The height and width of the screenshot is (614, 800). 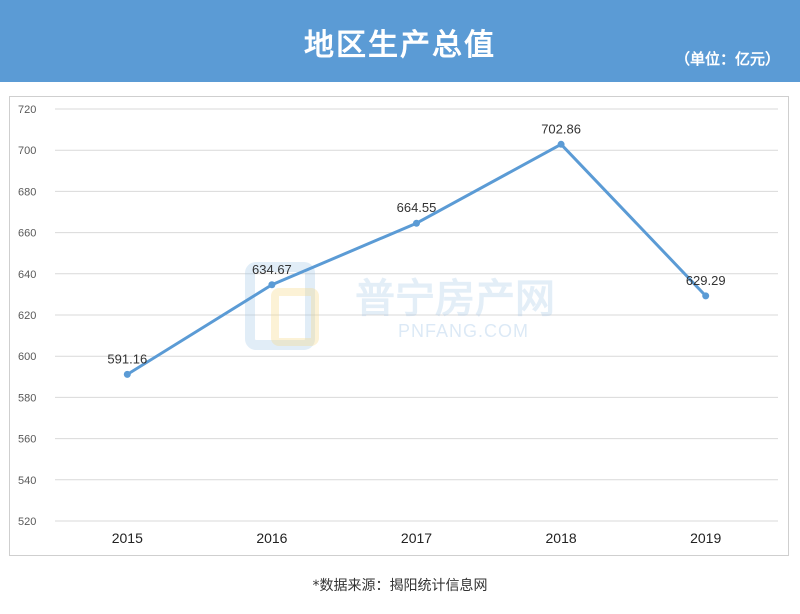 What do you see at coordinates (27, 110) in the screenshot?
I see `y-tick-label: 720` at bounding box center [27, 110].